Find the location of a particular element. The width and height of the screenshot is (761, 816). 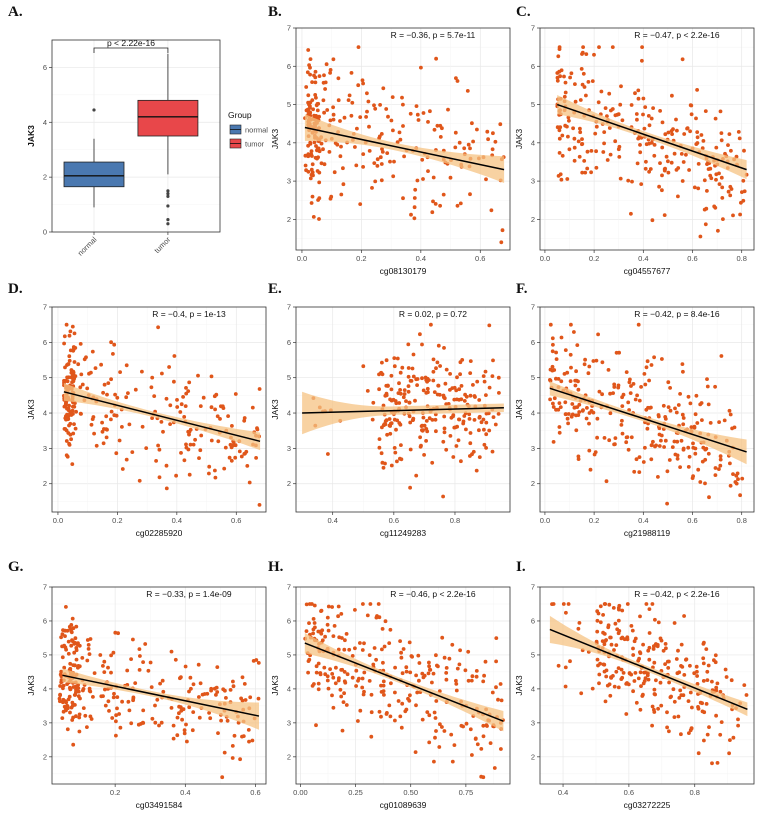

x-tick-label: 0.6 is located at coordinates (692, 258).